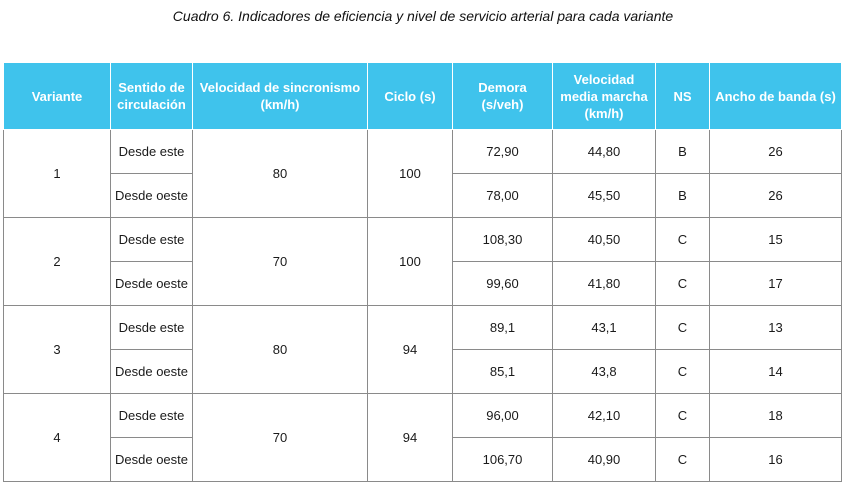 Image resolution: width=846 pixels, height=486 pixels. Describe the element at coordinates (604, 96) in the screenshot. I see `header-velocidad-media: Velocidad media marcha (km/h)` at that location.